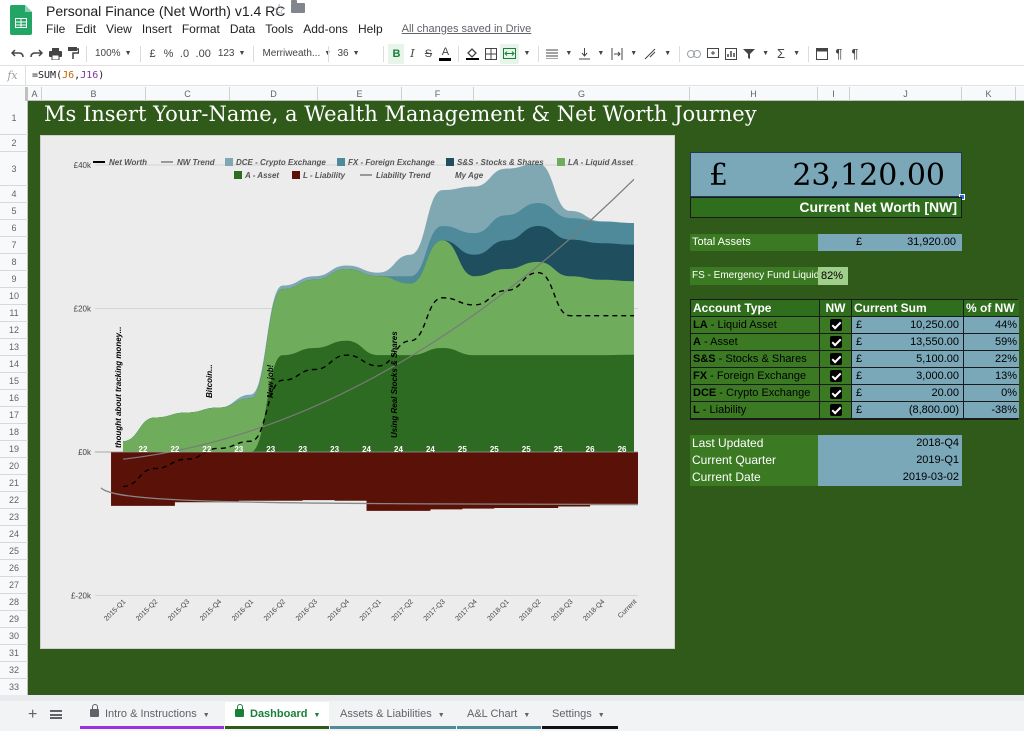  I want to click on document-title: Personal Finance (Net Worth) v1.4 RC, so click(166, 11).